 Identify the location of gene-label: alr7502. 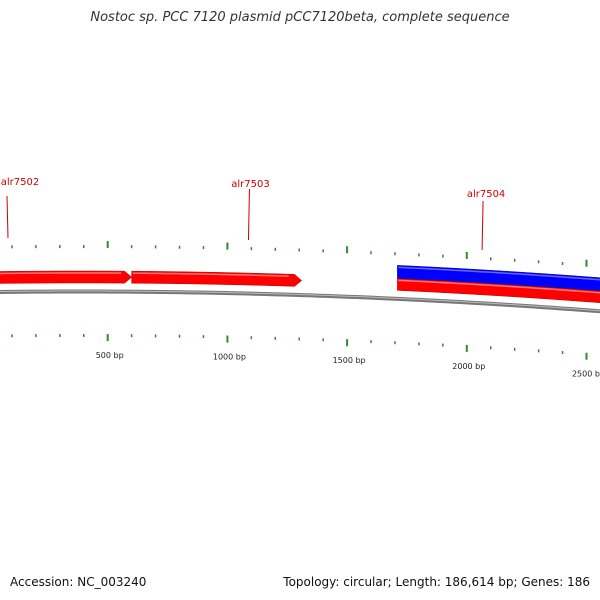
(20, 182).